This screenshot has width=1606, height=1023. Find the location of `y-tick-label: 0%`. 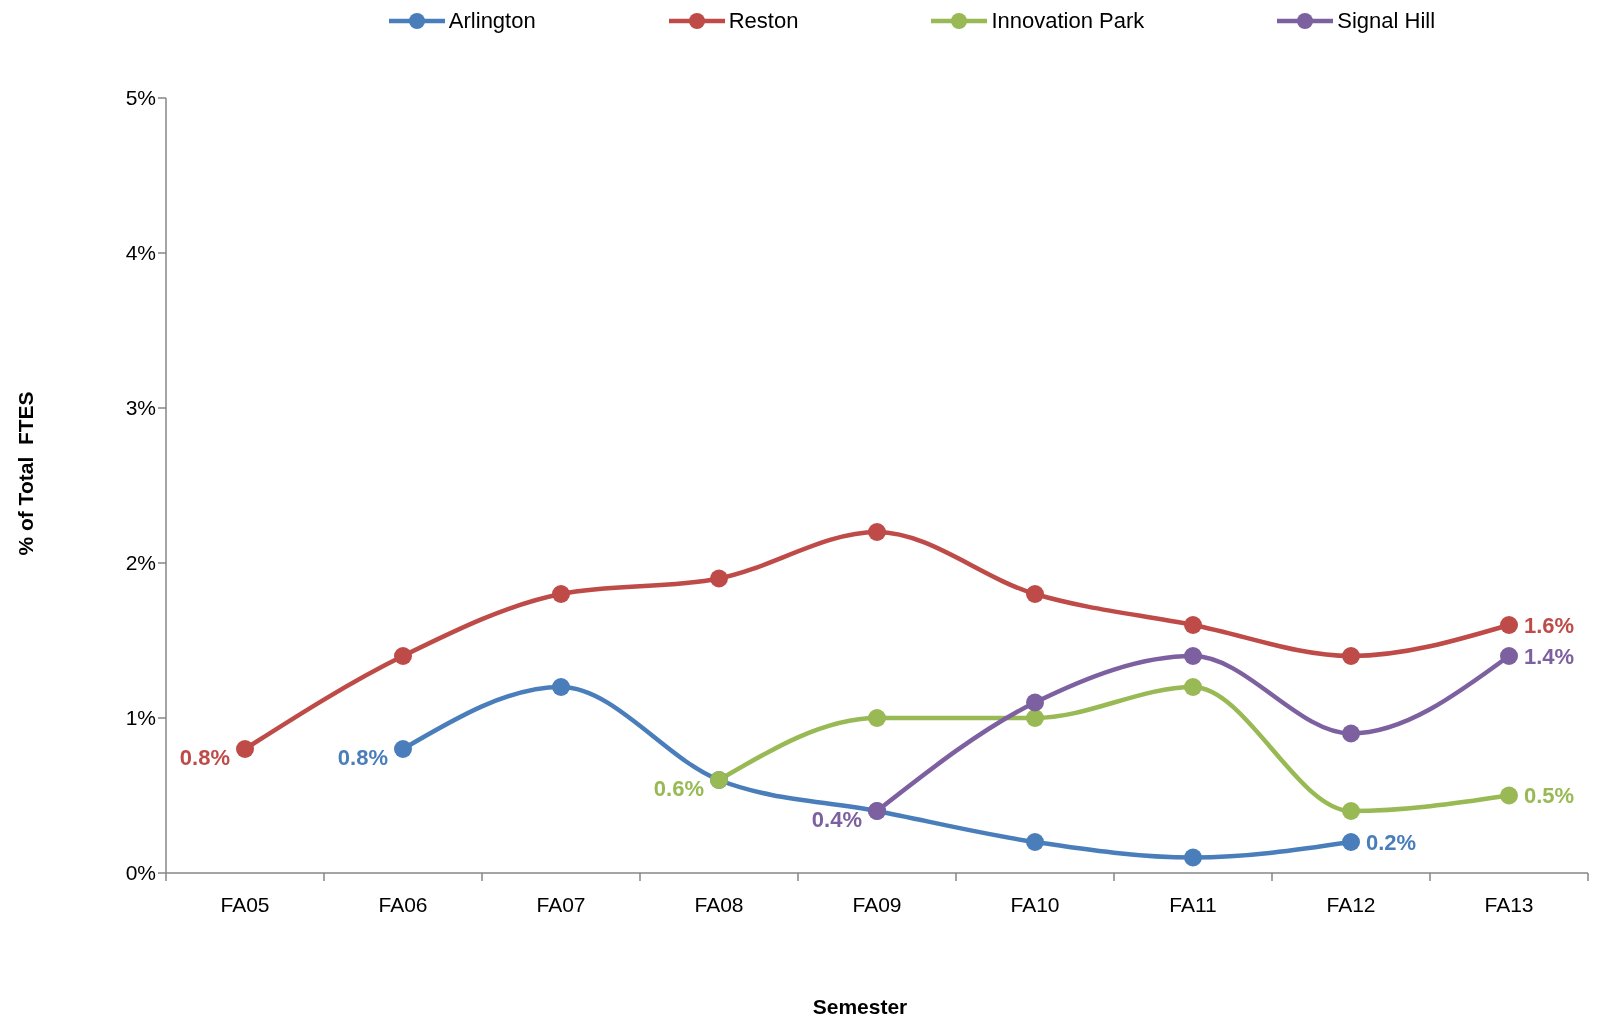

y-tick-label: 0% is located at coordinates (140, 873).